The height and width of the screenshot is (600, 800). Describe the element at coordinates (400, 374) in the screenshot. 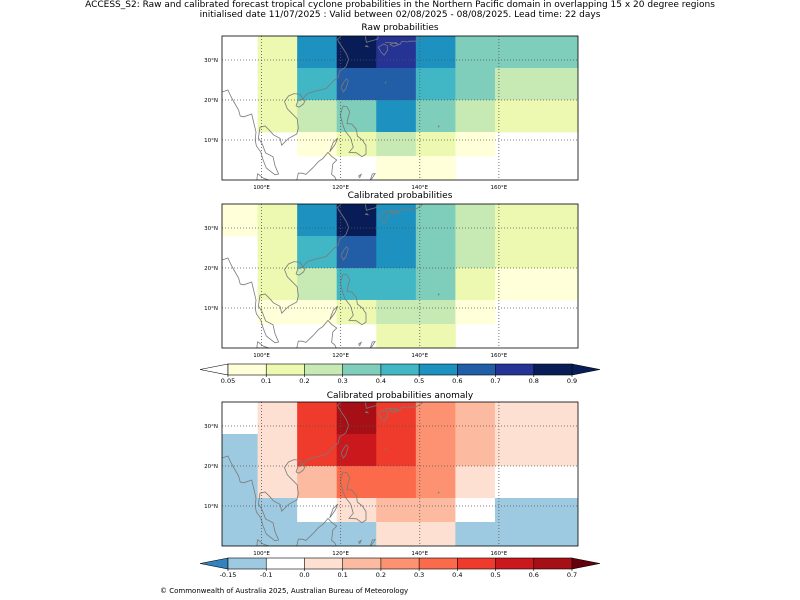

I see `colorbar-probability: 0.05 0.1 0.2 0.3 0.4 0.5 0.6 0.7 0.8 0.9` at that location.